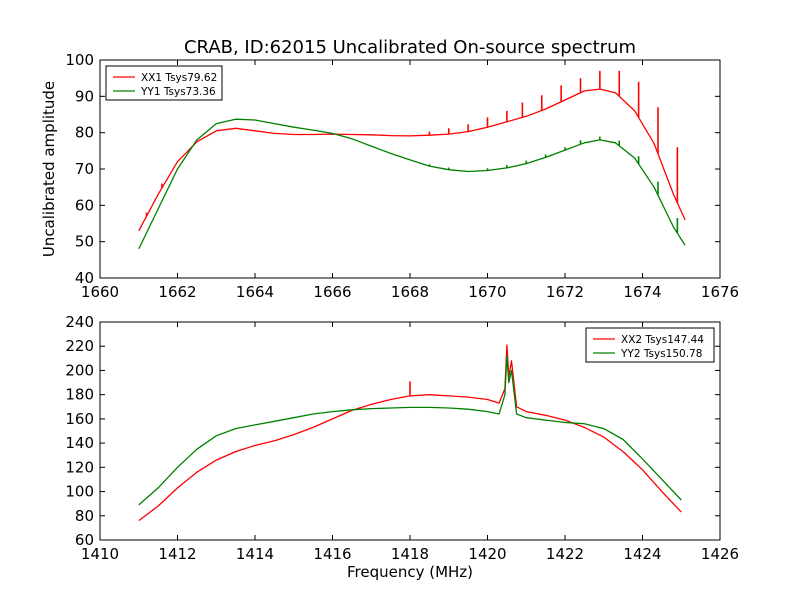 This screenshot has height=600, width=800. Describe the element at coordinates (410, 572) in the screenshot. I see `x-axis-label: Frequency (MHz)` at that location.